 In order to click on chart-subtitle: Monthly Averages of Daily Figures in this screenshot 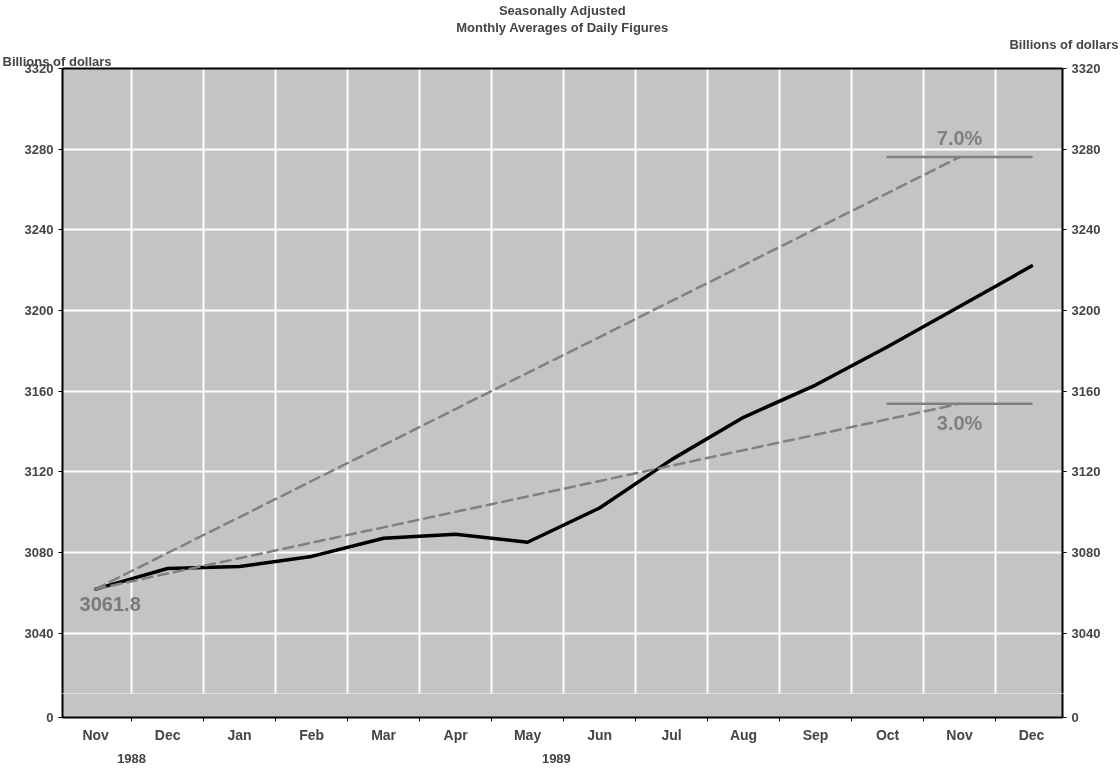, I will do `click(562, 27)`.